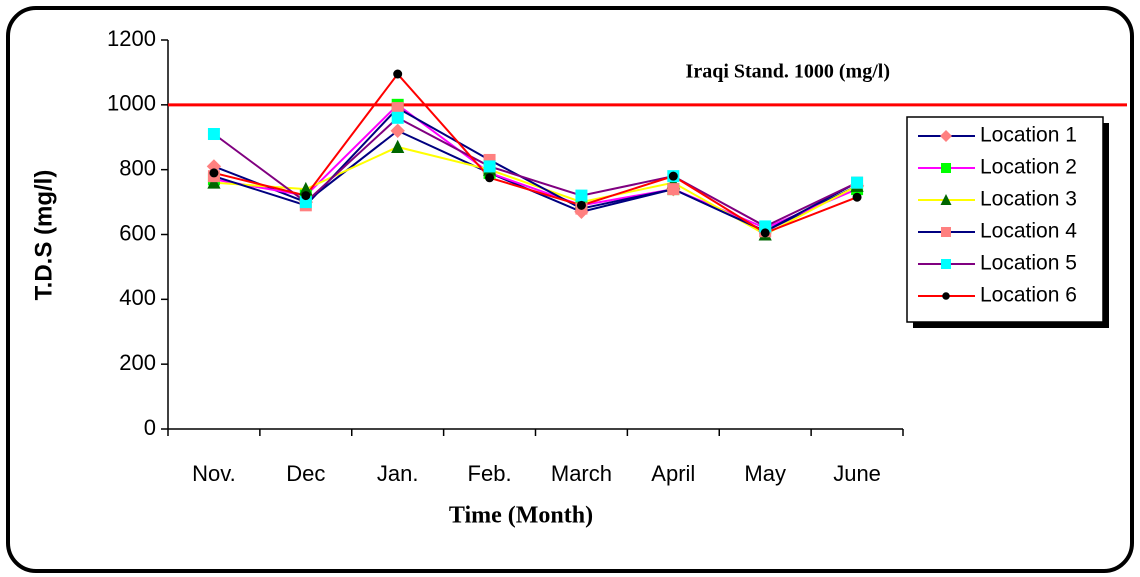 The image size is (1140, 577). What do you see at coordinates (305, 473) in the screenshot?
I see `x-tick-label: Dec` at bounding box center [305, 473].